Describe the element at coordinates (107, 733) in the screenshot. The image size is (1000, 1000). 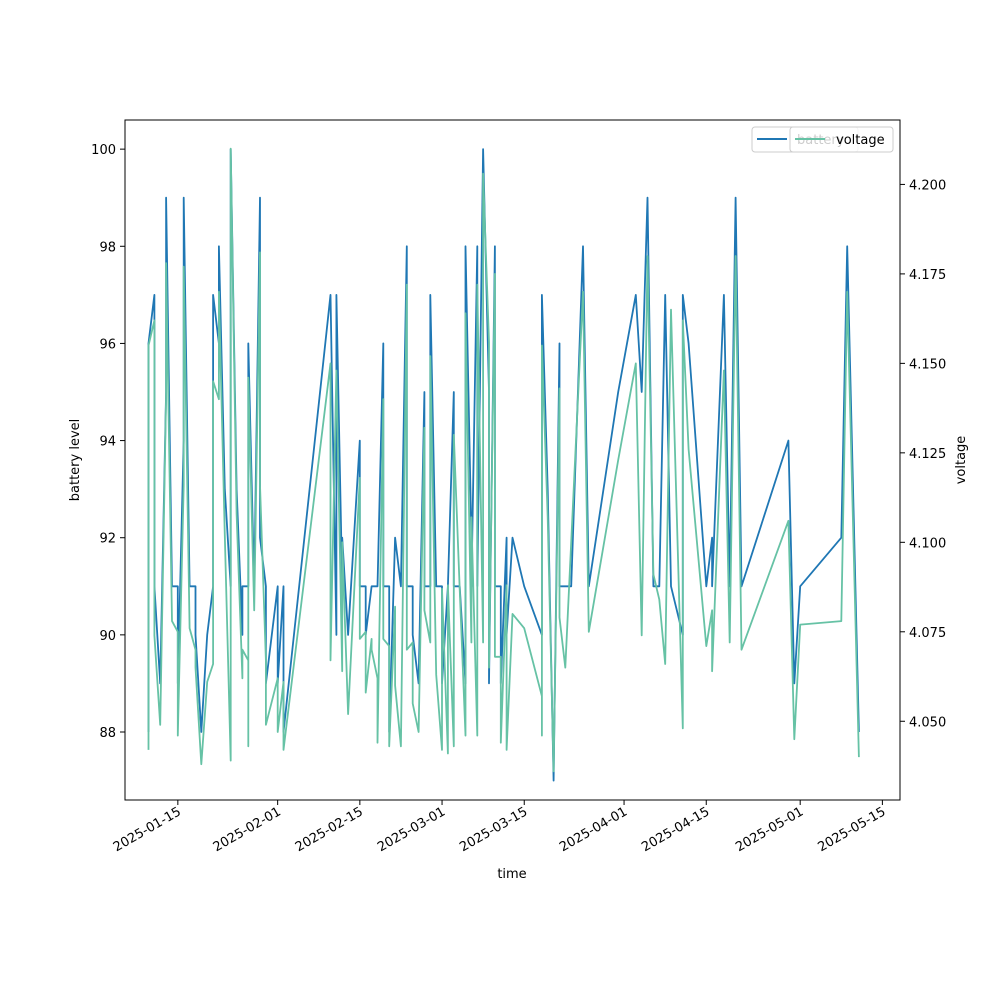
I see `y-tick-label: 88` at that location.